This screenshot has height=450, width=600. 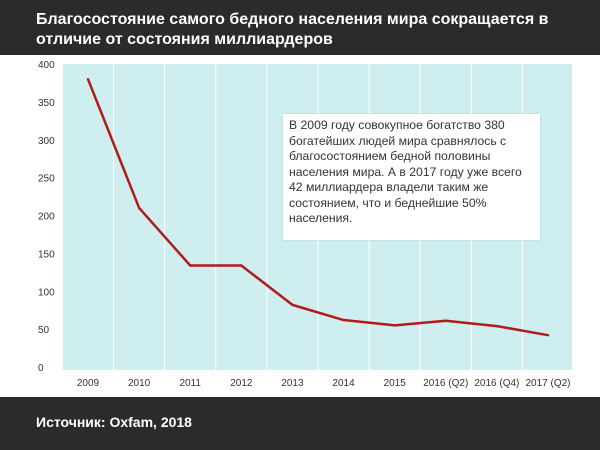 What do you see at coordinates (445, 383) in the screenshot?
I see `x-tick-label: 2016 (Q2)` at bounding box center [445, 383].